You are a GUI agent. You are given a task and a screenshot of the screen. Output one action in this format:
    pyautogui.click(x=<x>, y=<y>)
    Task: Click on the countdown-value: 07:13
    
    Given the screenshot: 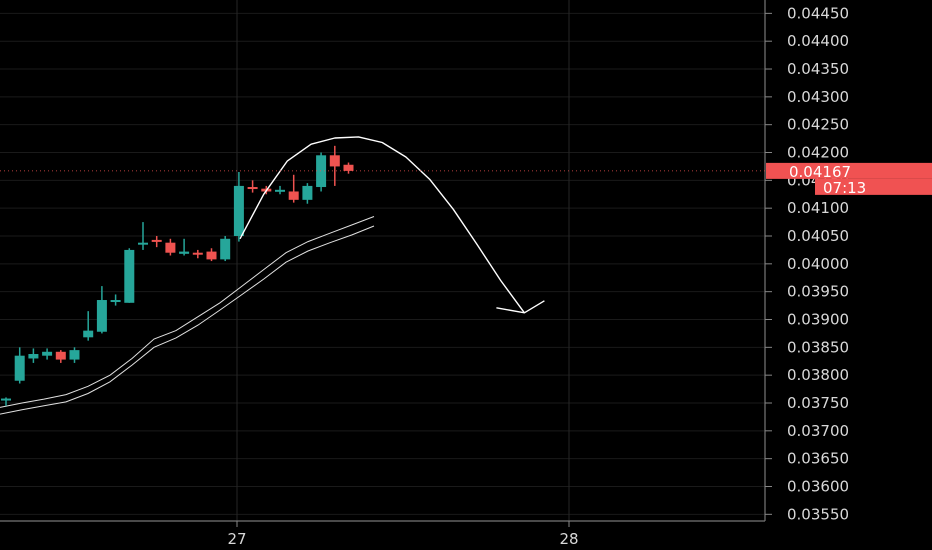 What is the action you would take?
    pyautogui.click(x=844, y=188)
    